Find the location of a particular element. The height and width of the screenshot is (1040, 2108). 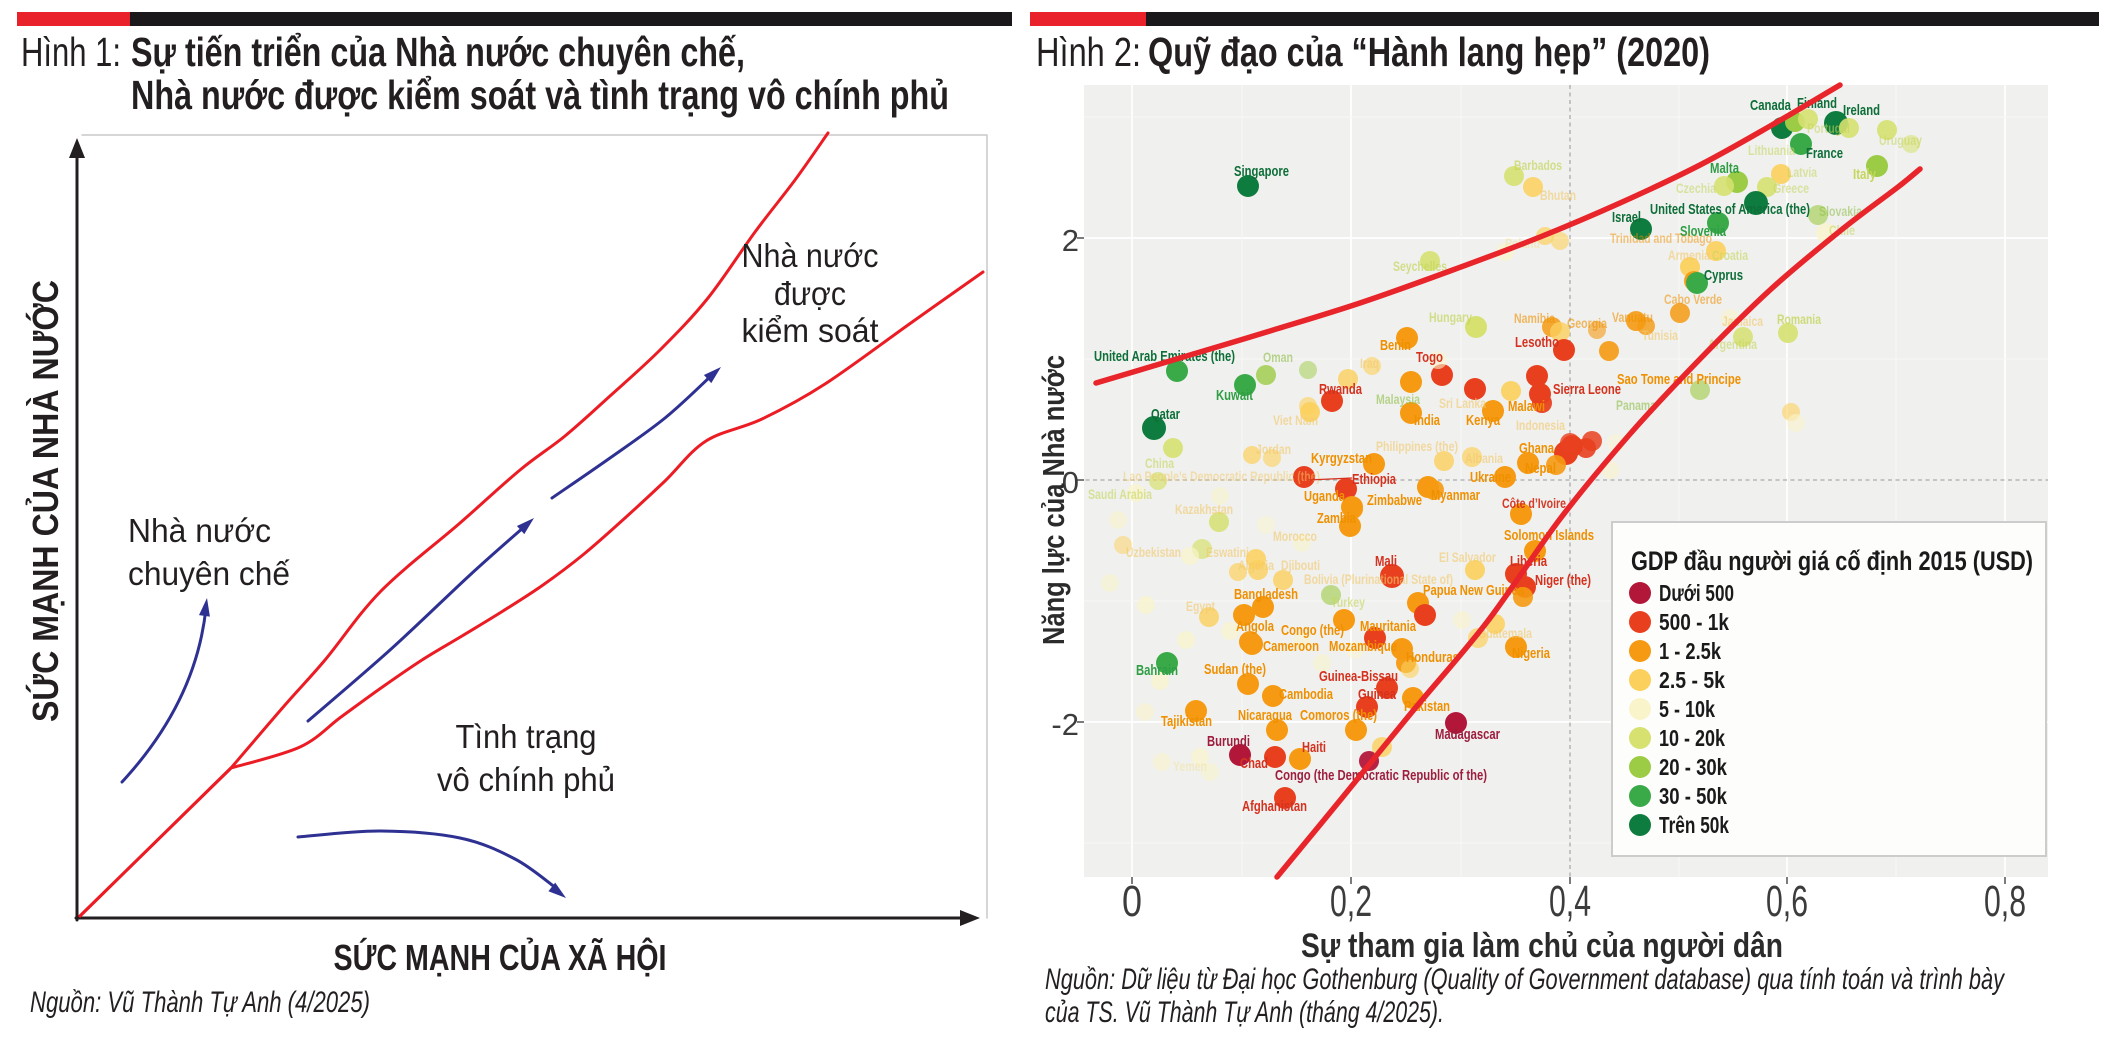

svg-text: Philippines (the) is located at coordinates (1417, 446).